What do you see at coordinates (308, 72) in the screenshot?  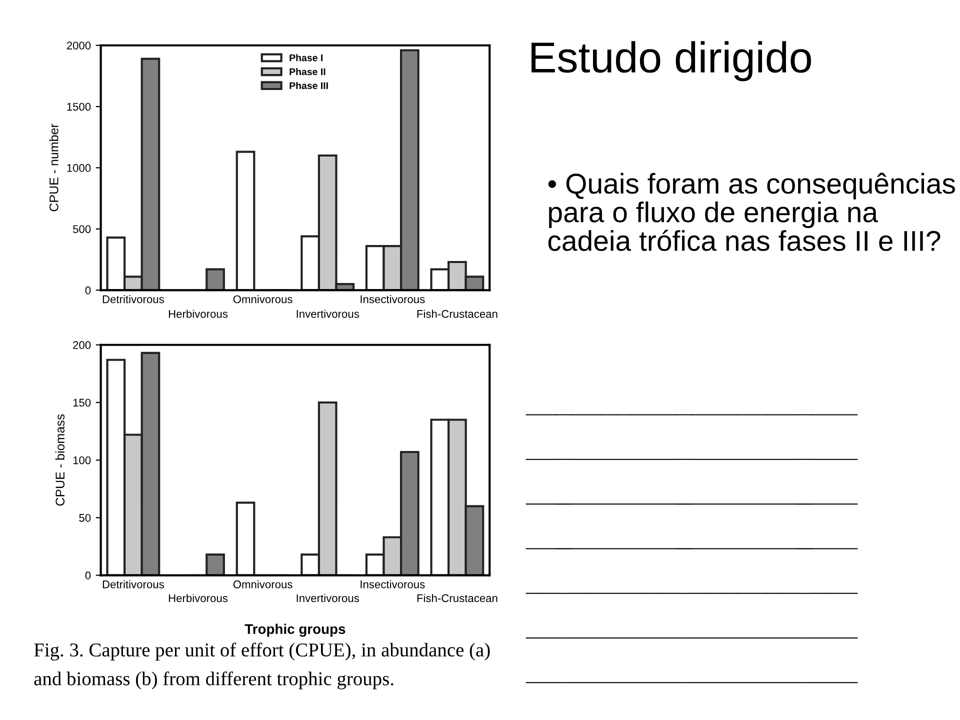 I see `legend-label: Phase II` at bounding box center [308, 72].